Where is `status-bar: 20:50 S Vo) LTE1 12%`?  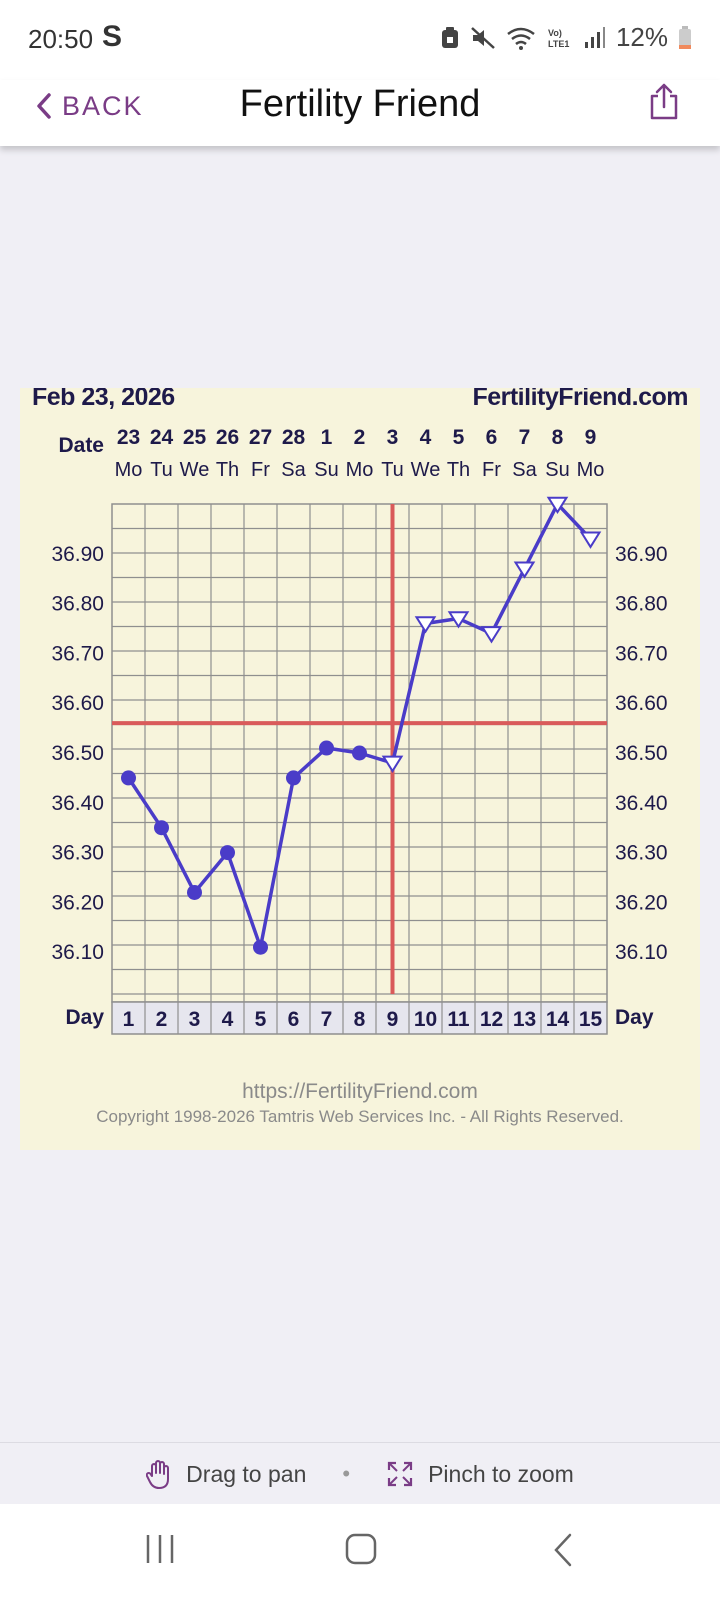
status-bar: 20:50 S Vo) LTE1 12% is located at coordinates (360, 40).